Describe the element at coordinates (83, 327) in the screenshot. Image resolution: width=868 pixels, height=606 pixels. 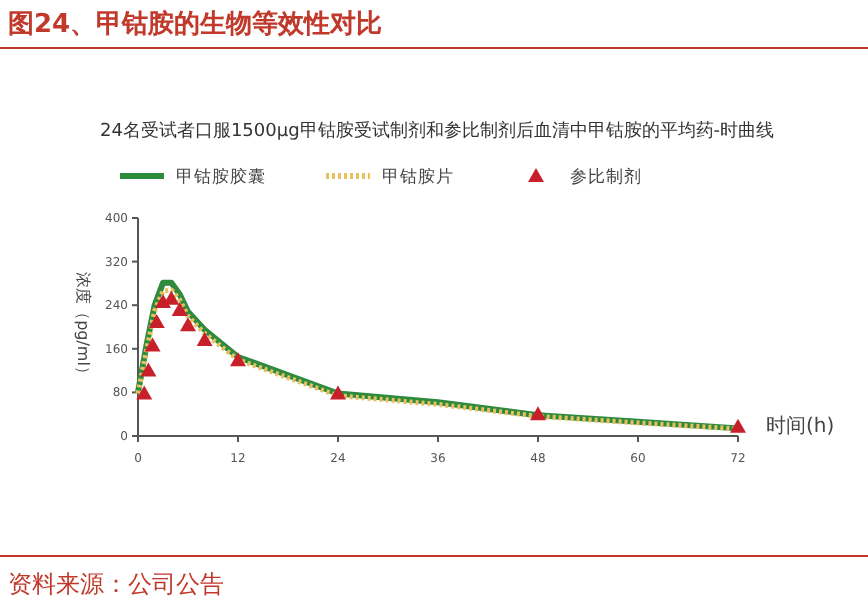
I see `y-axis-title: 浓度（pg/ml）` at that location.